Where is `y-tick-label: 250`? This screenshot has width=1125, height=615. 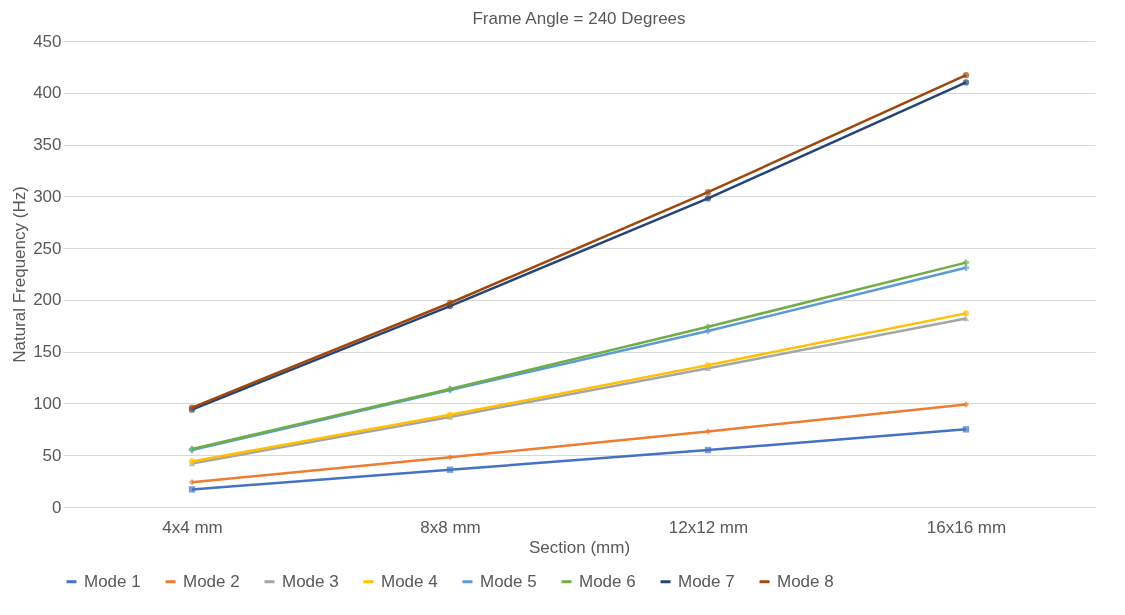
y-tick-label: 250 is located at coordinates (47, 248).